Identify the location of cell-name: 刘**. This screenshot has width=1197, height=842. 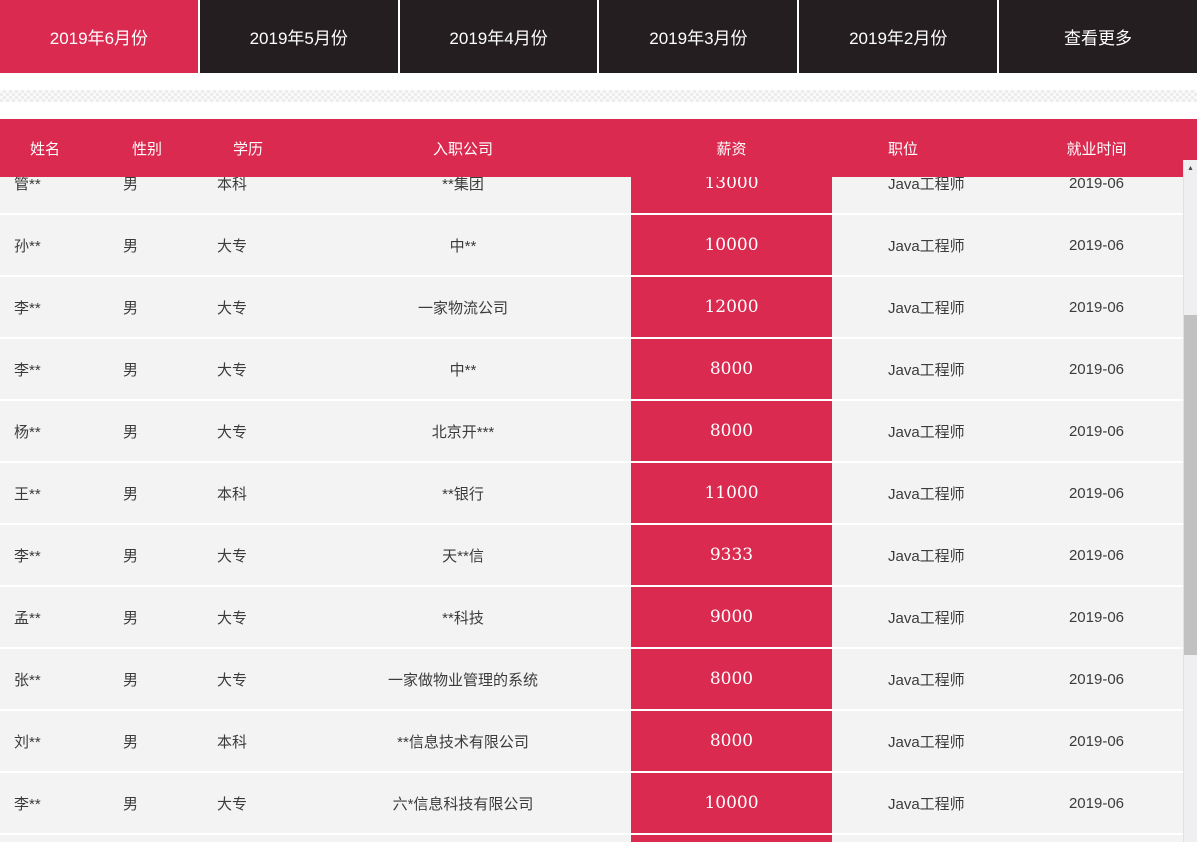
(27, 742).